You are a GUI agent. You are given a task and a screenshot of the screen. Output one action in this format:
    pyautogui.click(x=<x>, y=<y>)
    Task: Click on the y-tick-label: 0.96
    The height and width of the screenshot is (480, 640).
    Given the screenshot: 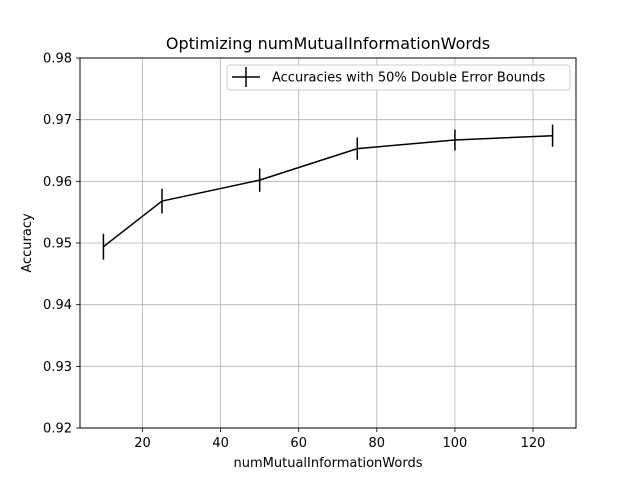 What is the action you would take?
    pyautogui.click(x=57, y=182)
    